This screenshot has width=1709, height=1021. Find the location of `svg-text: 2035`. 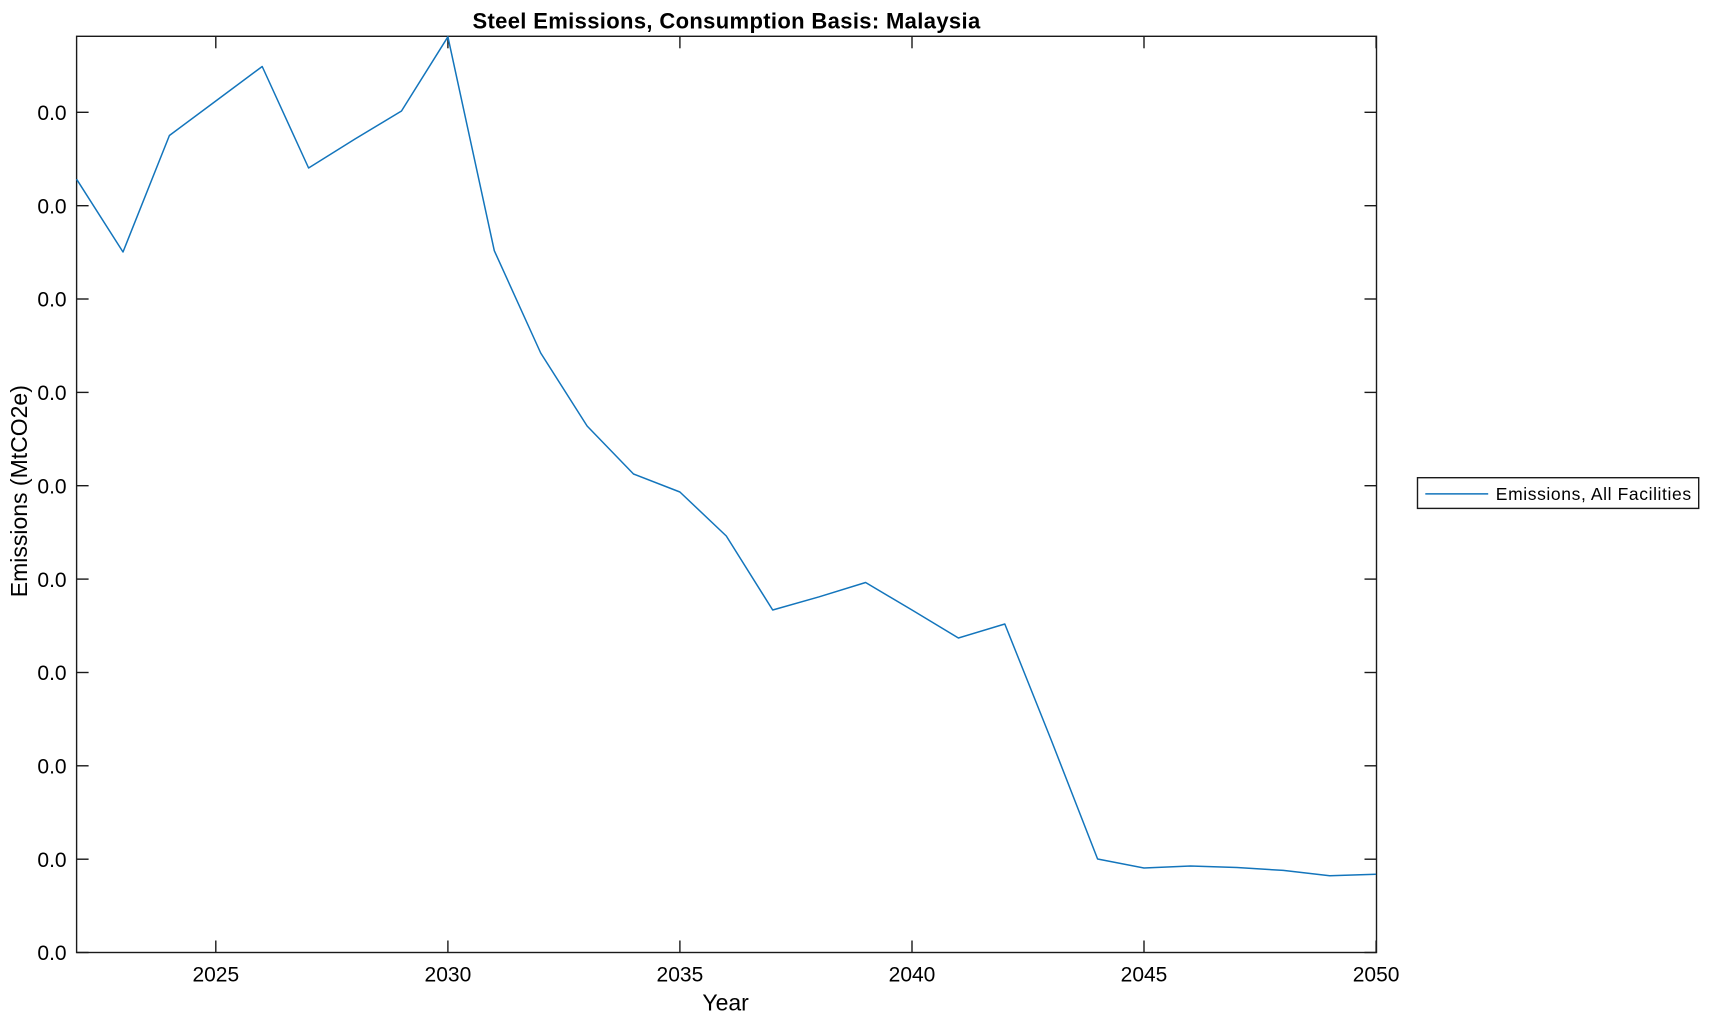

svg-text: 2035 is located at coordinates (680, 975).